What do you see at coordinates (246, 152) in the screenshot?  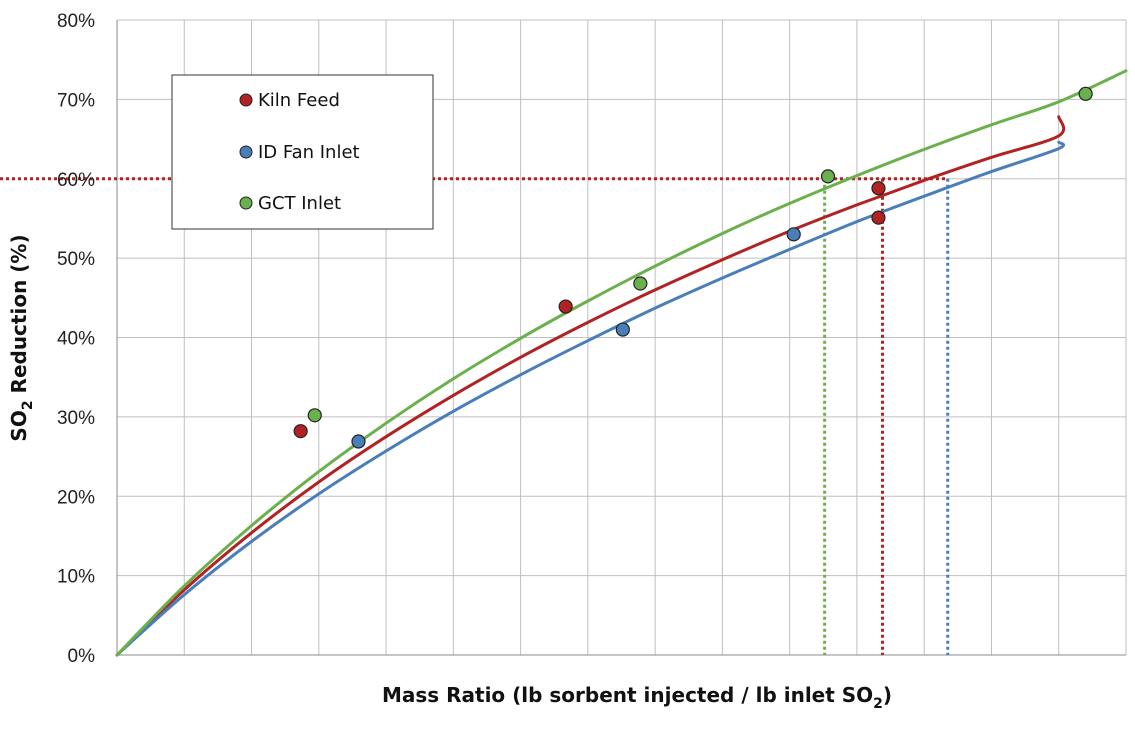 I see `legend-marker-id-fan-inlet` at bounding box center [246, 152].